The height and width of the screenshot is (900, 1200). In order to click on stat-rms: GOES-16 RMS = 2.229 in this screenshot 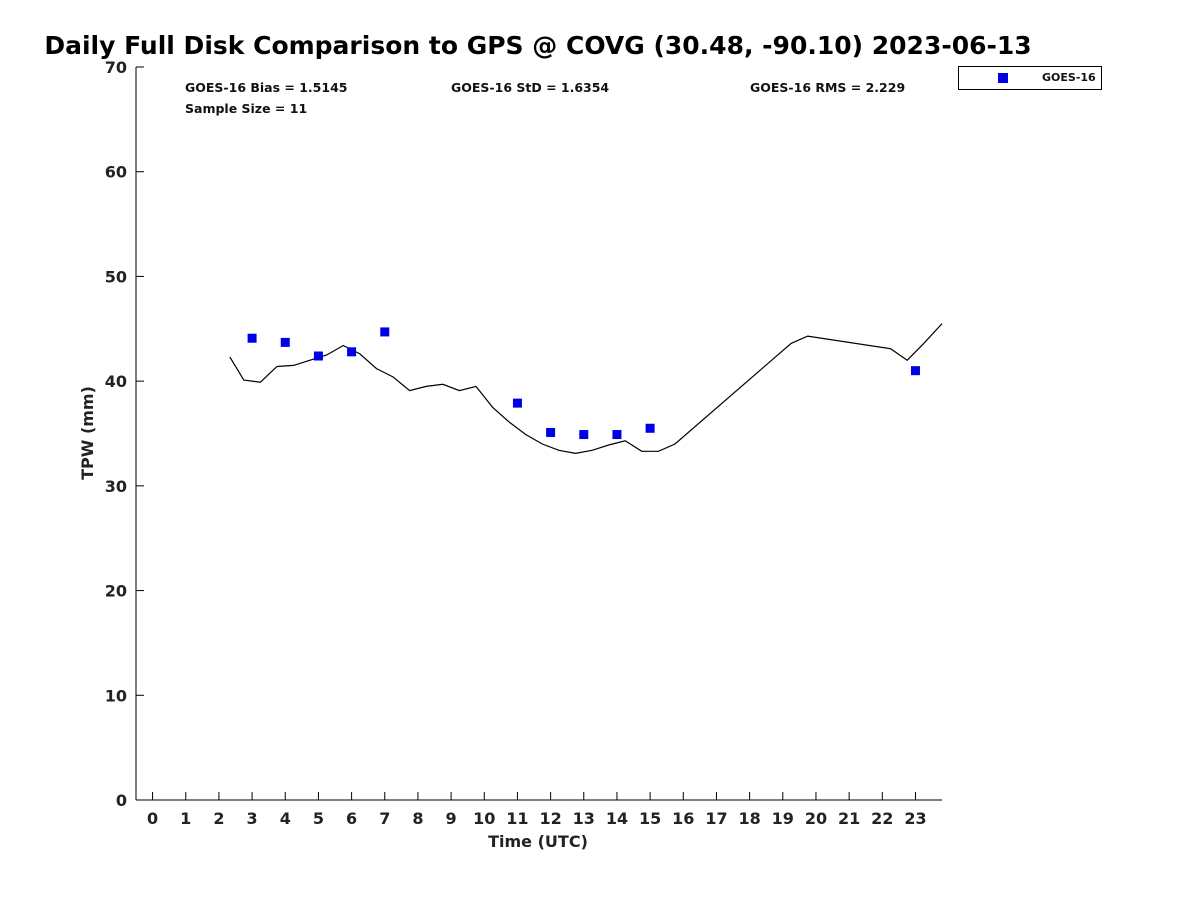, I will do `click(827, 87)`.